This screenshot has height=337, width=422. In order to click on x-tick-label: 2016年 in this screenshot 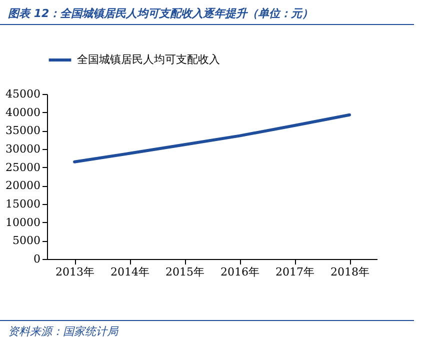, I will do `click(240, 272)`.